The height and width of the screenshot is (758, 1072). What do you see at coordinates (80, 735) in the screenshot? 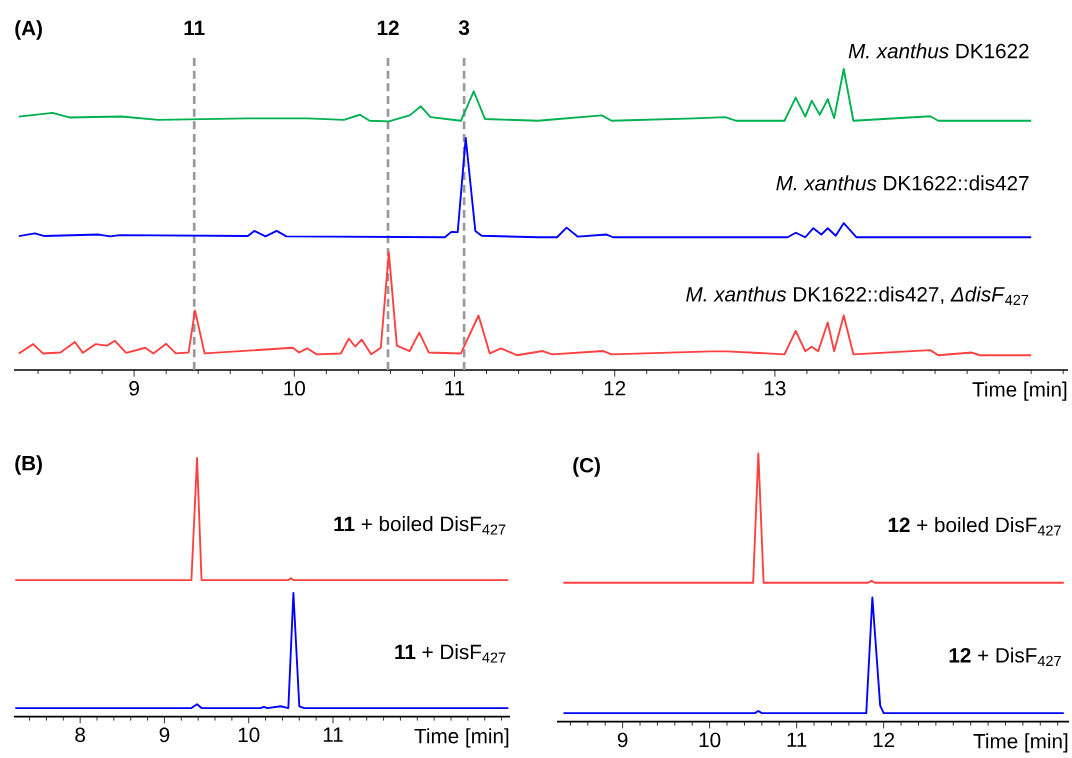
I see `x-tick-label: 8` at bounding box center [80, 735].